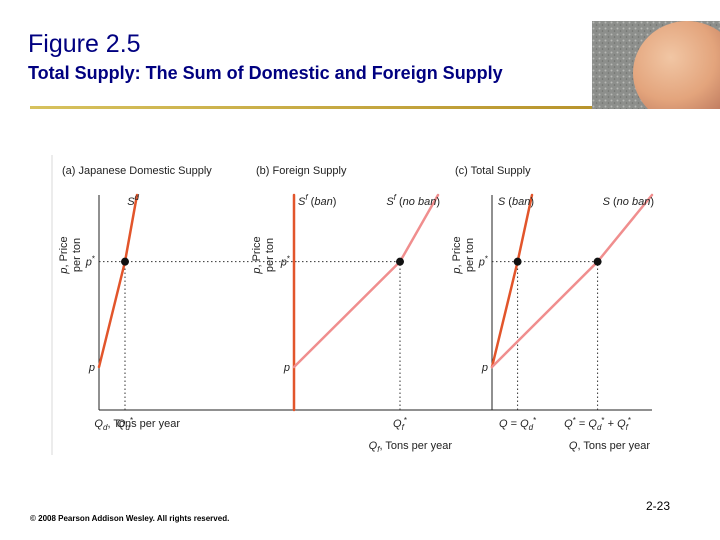  What do you see at coordinates (118, 281) in the screenshot?
I see `panel-a-series-line` at bounding box center [118, 281].